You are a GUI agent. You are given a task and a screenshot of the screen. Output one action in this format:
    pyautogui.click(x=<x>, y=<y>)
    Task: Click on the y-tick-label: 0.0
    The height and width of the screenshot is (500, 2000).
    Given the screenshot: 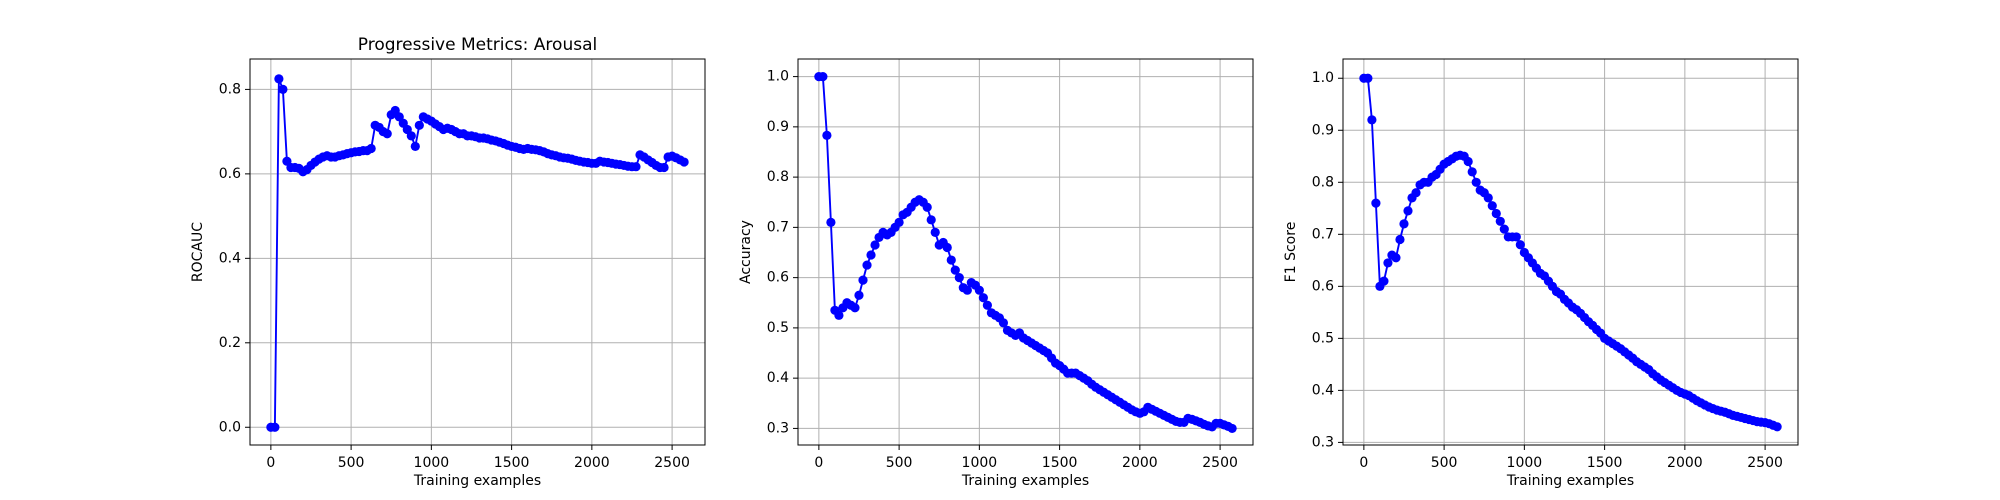 What is the action you would take?
    pyautogui.click(x=230, y=427)
    